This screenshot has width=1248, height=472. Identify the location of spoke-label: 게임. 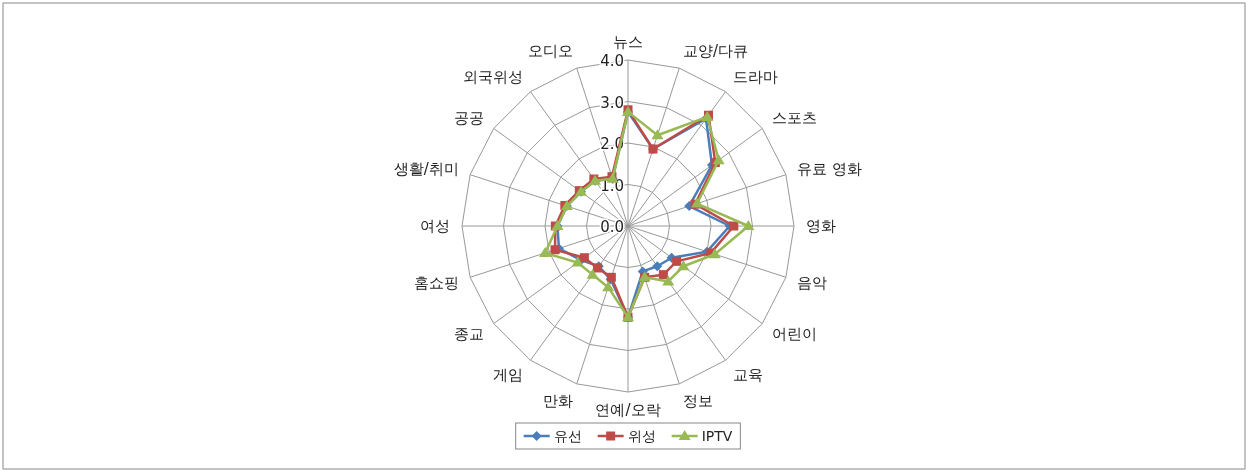
(508, 374).